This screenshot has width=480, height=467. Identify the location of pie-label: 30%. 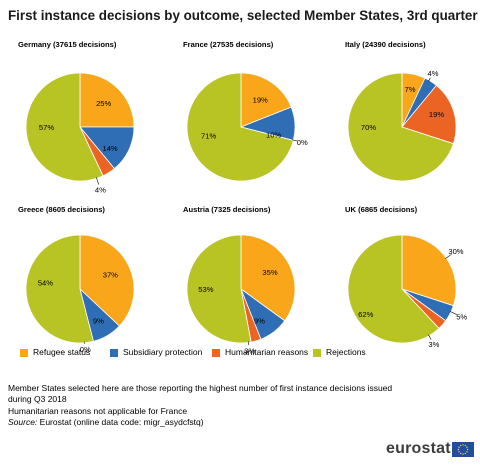
(455, 251).